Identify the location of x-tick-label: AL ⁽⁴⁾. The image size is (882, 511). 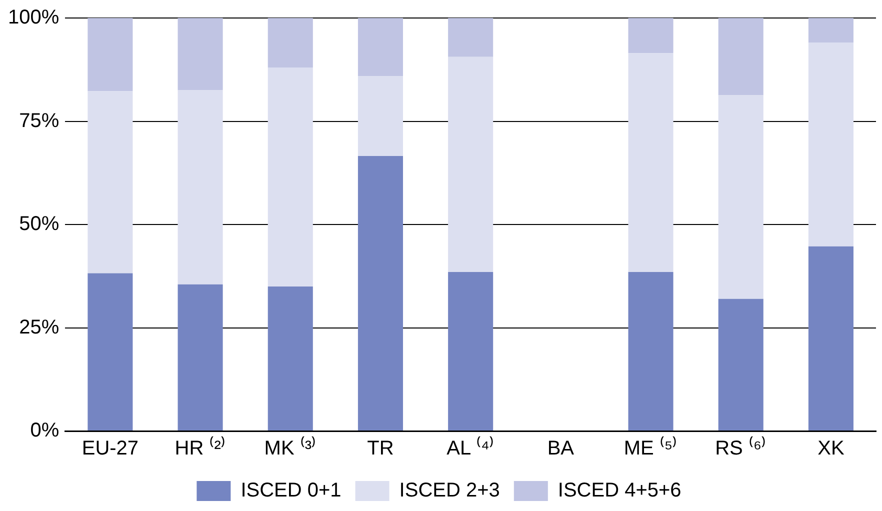
(470, 448).